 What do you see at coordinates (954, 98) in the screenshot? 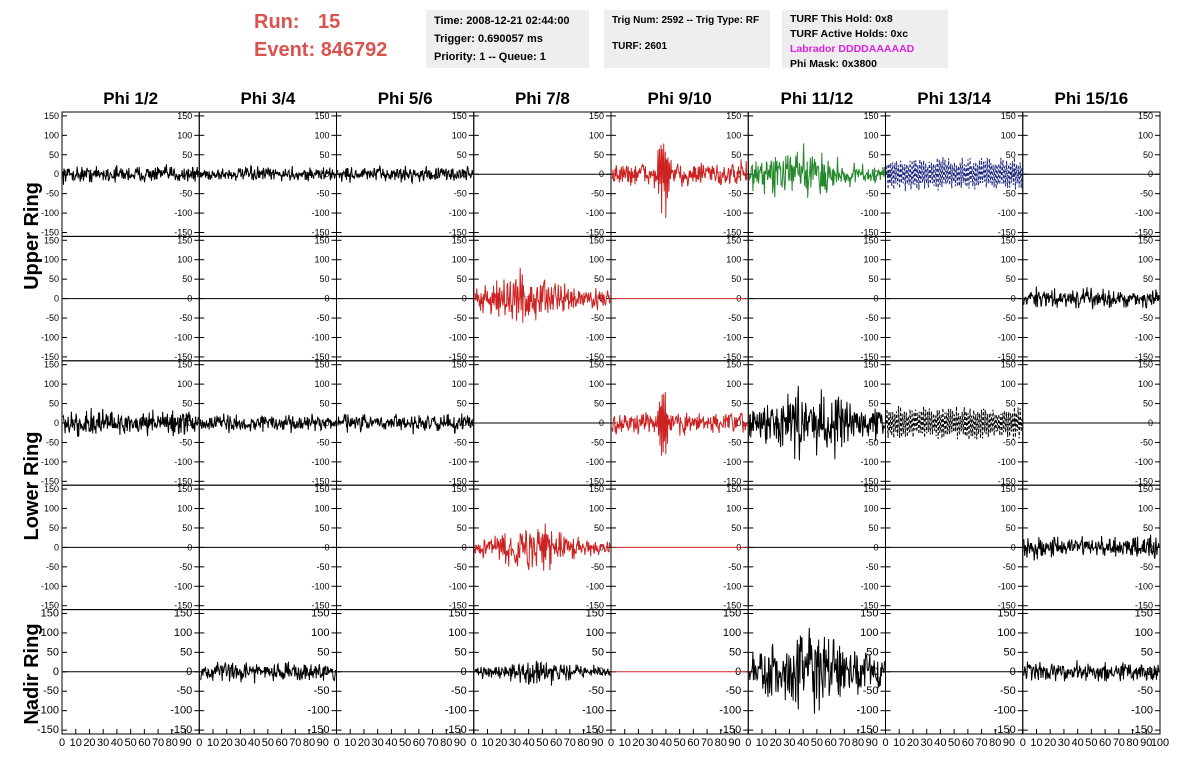
I see `column-title: Phi 13/14` at bounding box center [954, 98].